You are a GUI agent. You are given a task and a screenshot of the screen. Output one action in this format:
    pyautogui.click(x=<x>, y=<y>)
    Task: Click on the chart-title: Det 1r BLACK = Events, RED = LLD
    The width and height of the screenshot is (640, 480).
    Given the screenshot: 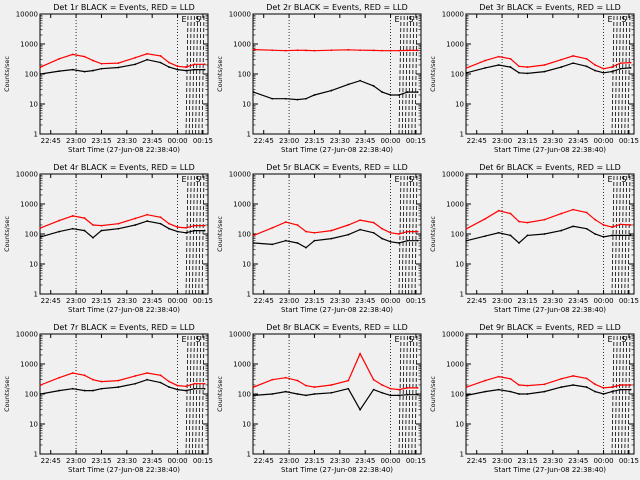 What is the action you would take?
    pyautogui.click(x=124, y=7)
    